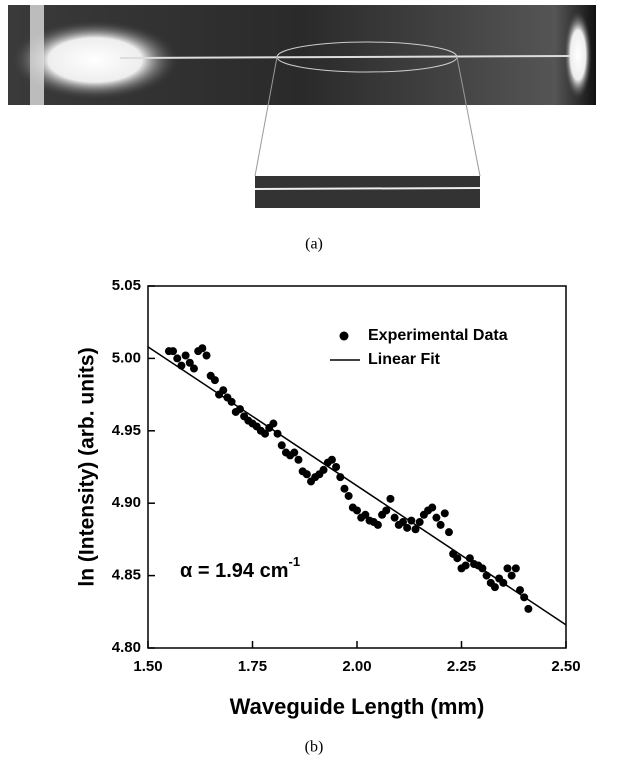 This screenshot has height=769, width=628. Describe the element at coordinates (37, 55) in the screenshot. I see `input-facet` at that location.